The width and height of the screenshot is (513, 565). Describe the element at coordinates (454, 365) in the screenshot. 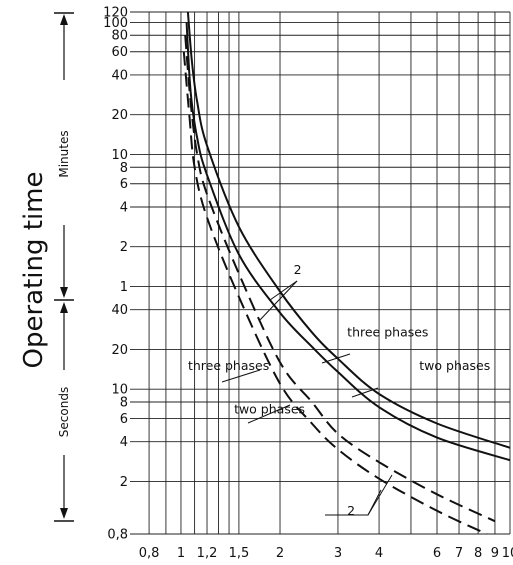

I see `annotation-label-3: two phases` at that location.